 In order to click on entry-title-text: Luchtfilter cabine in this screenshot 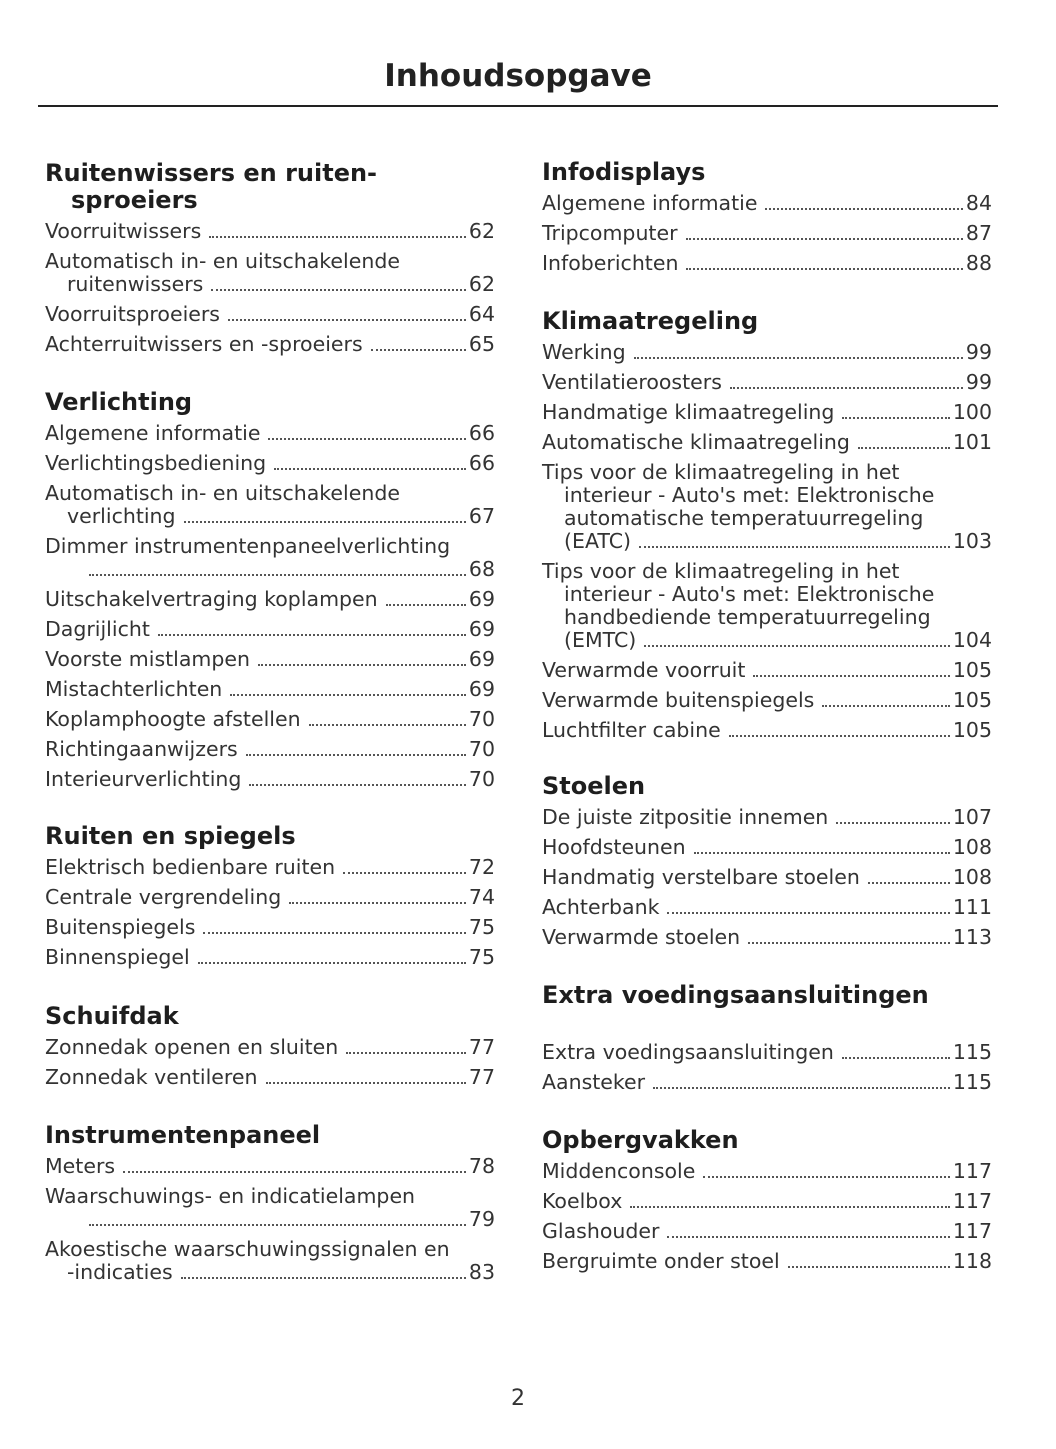, I will do `click(631, 730)`.